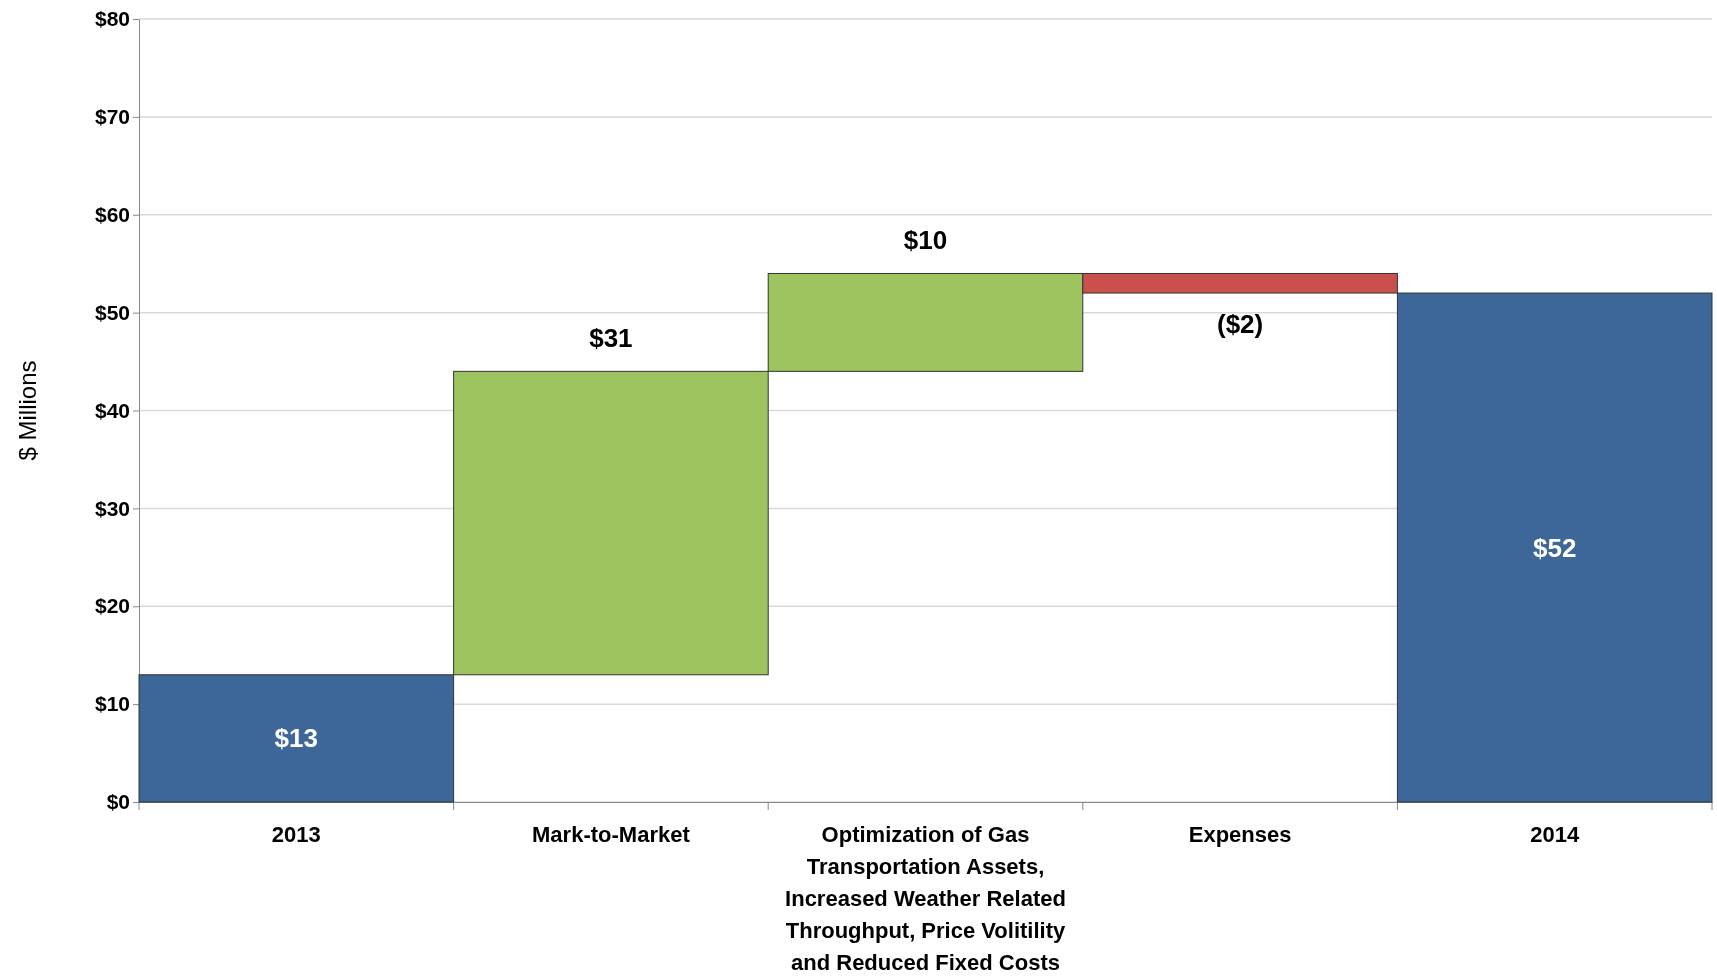 The image size is (1717, 978). I want to click on y-tick-label: $20, so click(112, 606).